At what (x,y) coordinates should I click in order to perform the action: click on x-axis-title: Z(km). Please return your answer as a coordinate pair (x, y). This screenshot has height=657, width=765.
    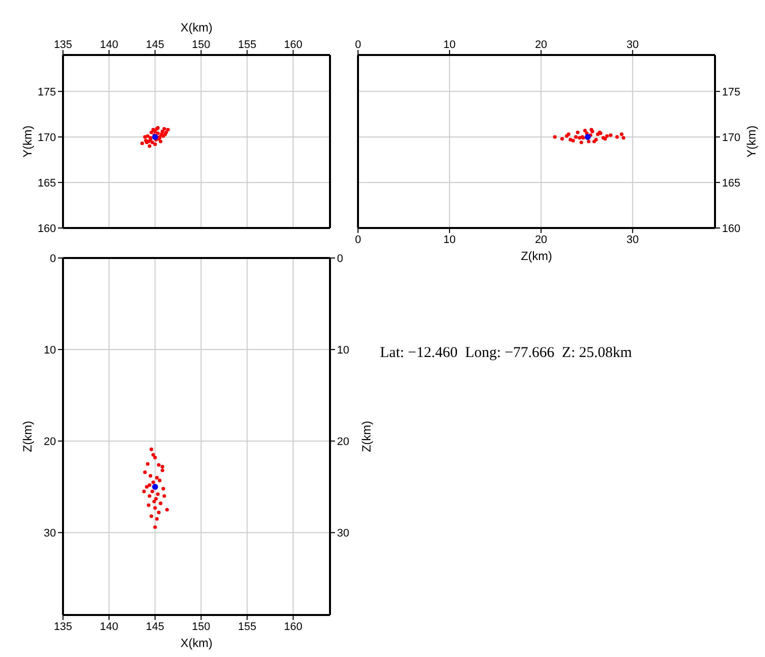
    Looking at the image, I should click on (536, 256).